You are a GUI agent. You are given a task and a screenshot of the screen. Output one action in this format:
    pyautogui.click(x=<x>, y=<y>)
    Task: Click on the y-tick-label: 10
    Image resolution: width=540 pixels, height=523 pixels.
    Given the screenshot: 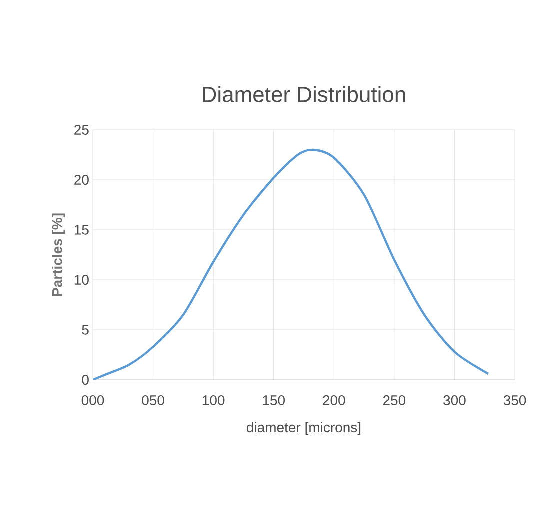 What is the action you would take?
    pyautogui.click(x=81, y=280)
    